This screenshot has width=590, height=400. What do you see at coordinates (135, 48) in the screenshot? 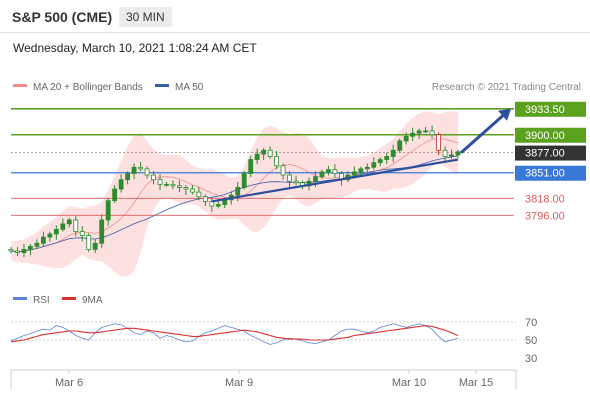
I see `timestamp: Wednesday, March 10, 2021 1:08:24 AM CET` at bounding box center [135, 48].